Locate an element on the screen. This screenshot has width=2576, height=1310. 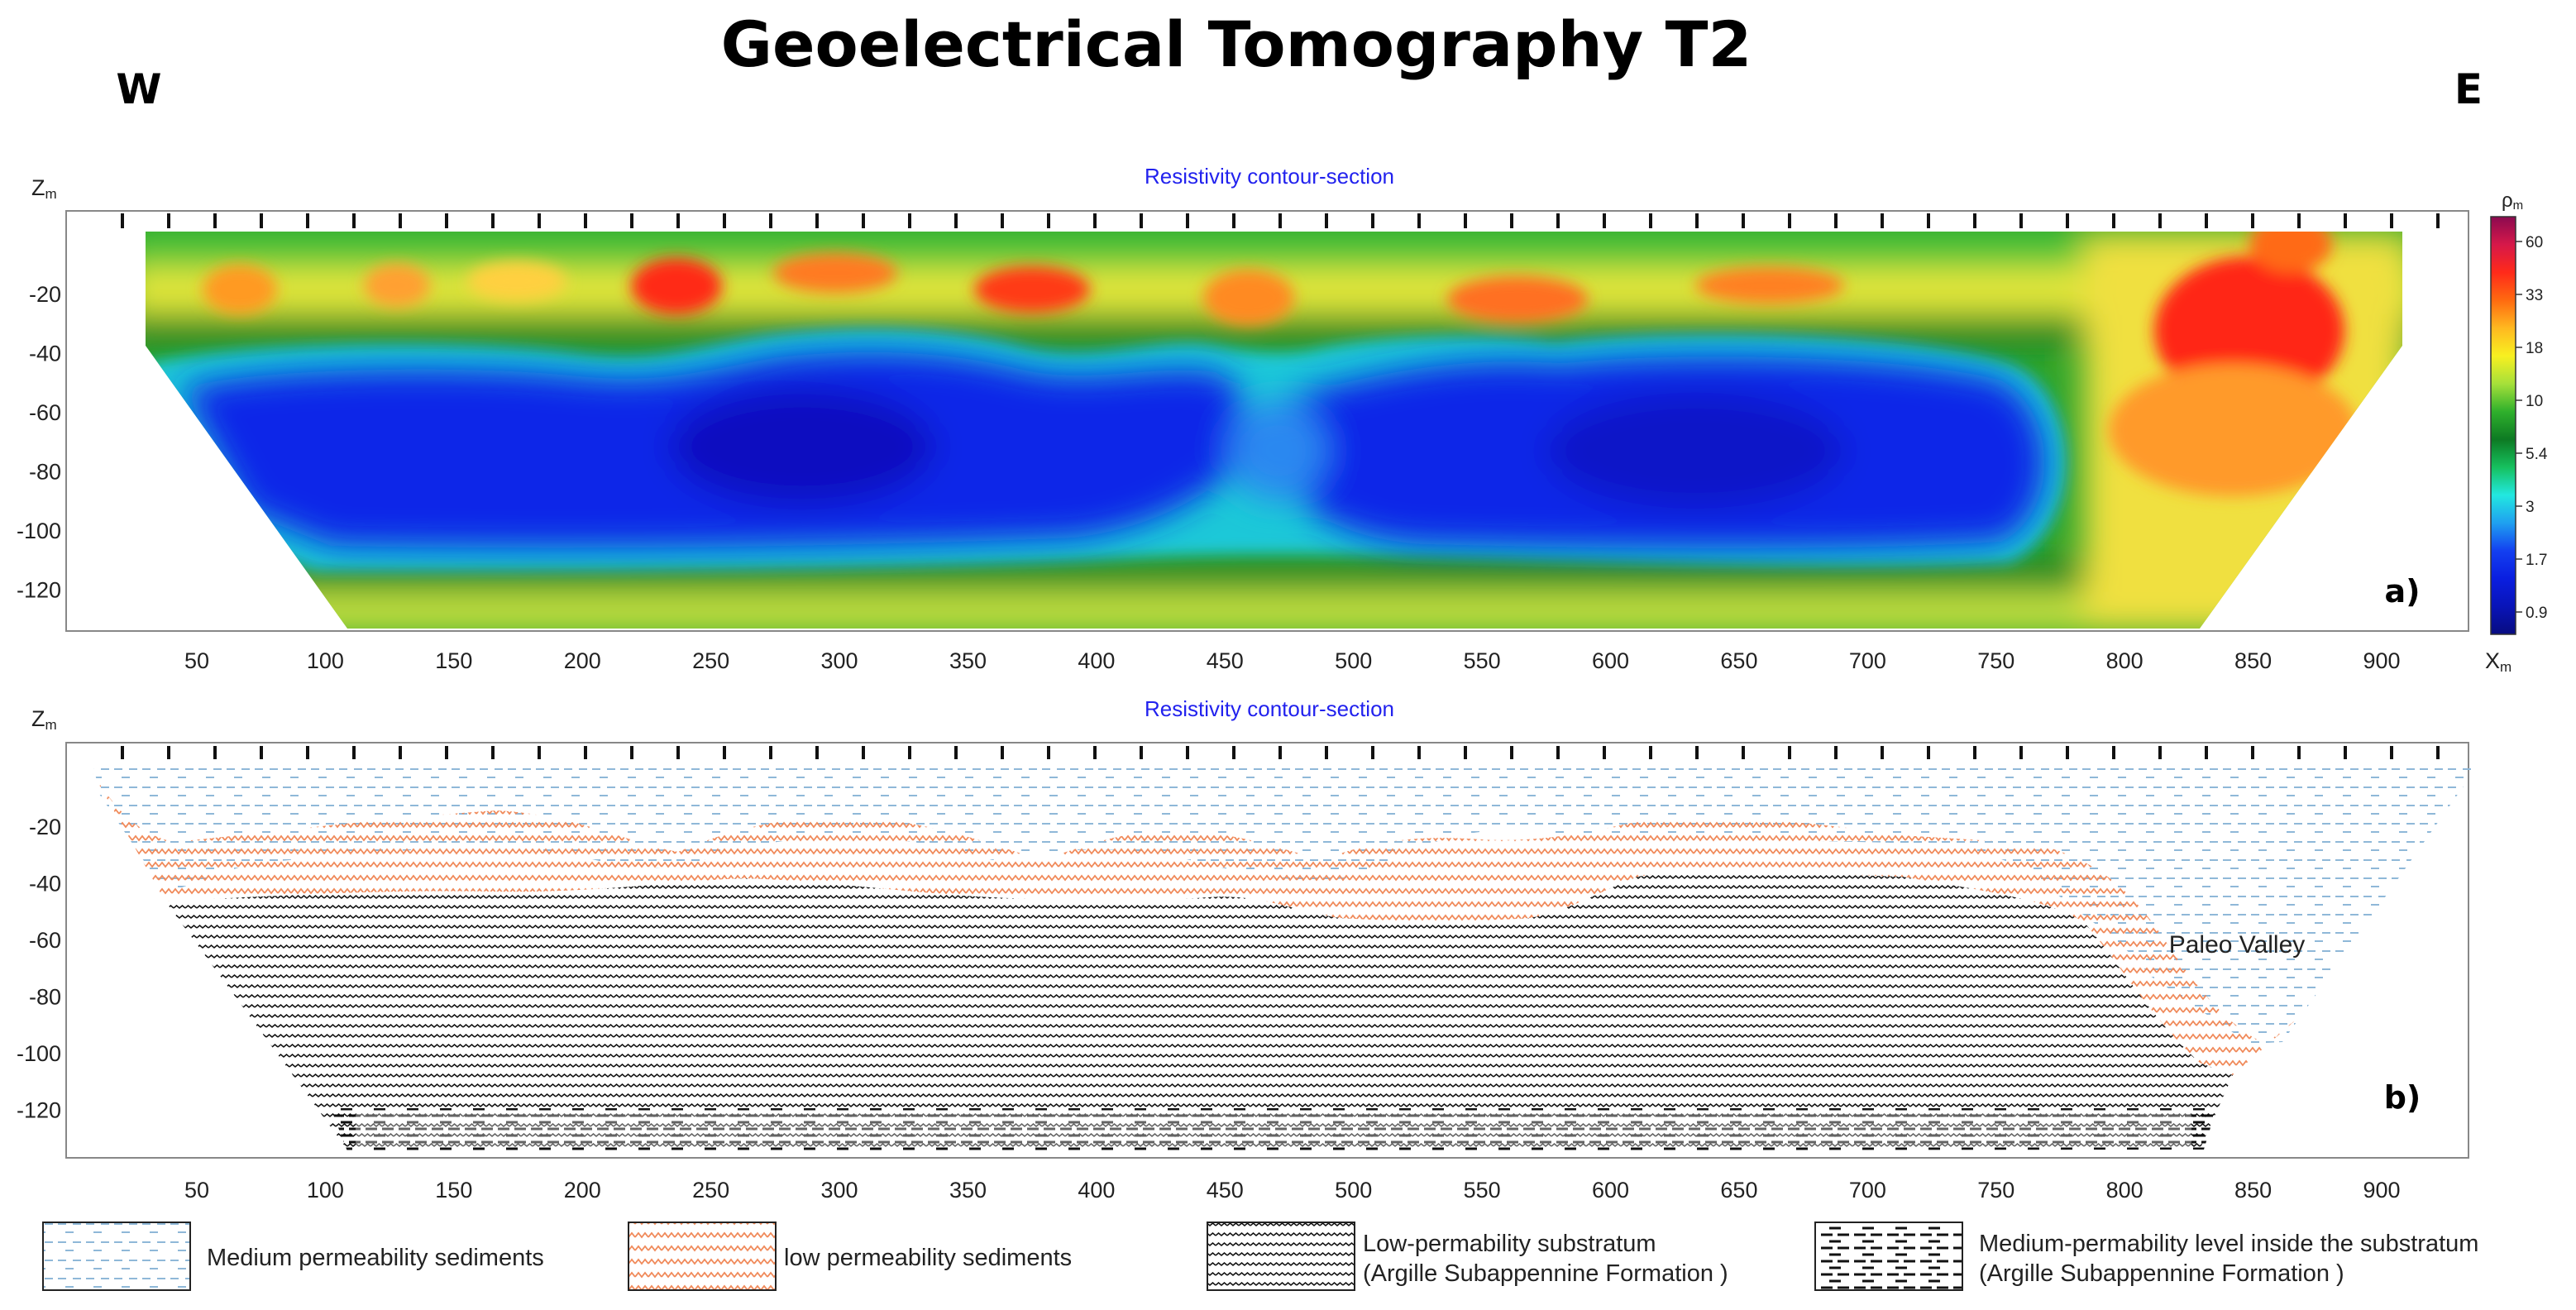
panel-a-z-sub: m is located at coordinates (51, 194).